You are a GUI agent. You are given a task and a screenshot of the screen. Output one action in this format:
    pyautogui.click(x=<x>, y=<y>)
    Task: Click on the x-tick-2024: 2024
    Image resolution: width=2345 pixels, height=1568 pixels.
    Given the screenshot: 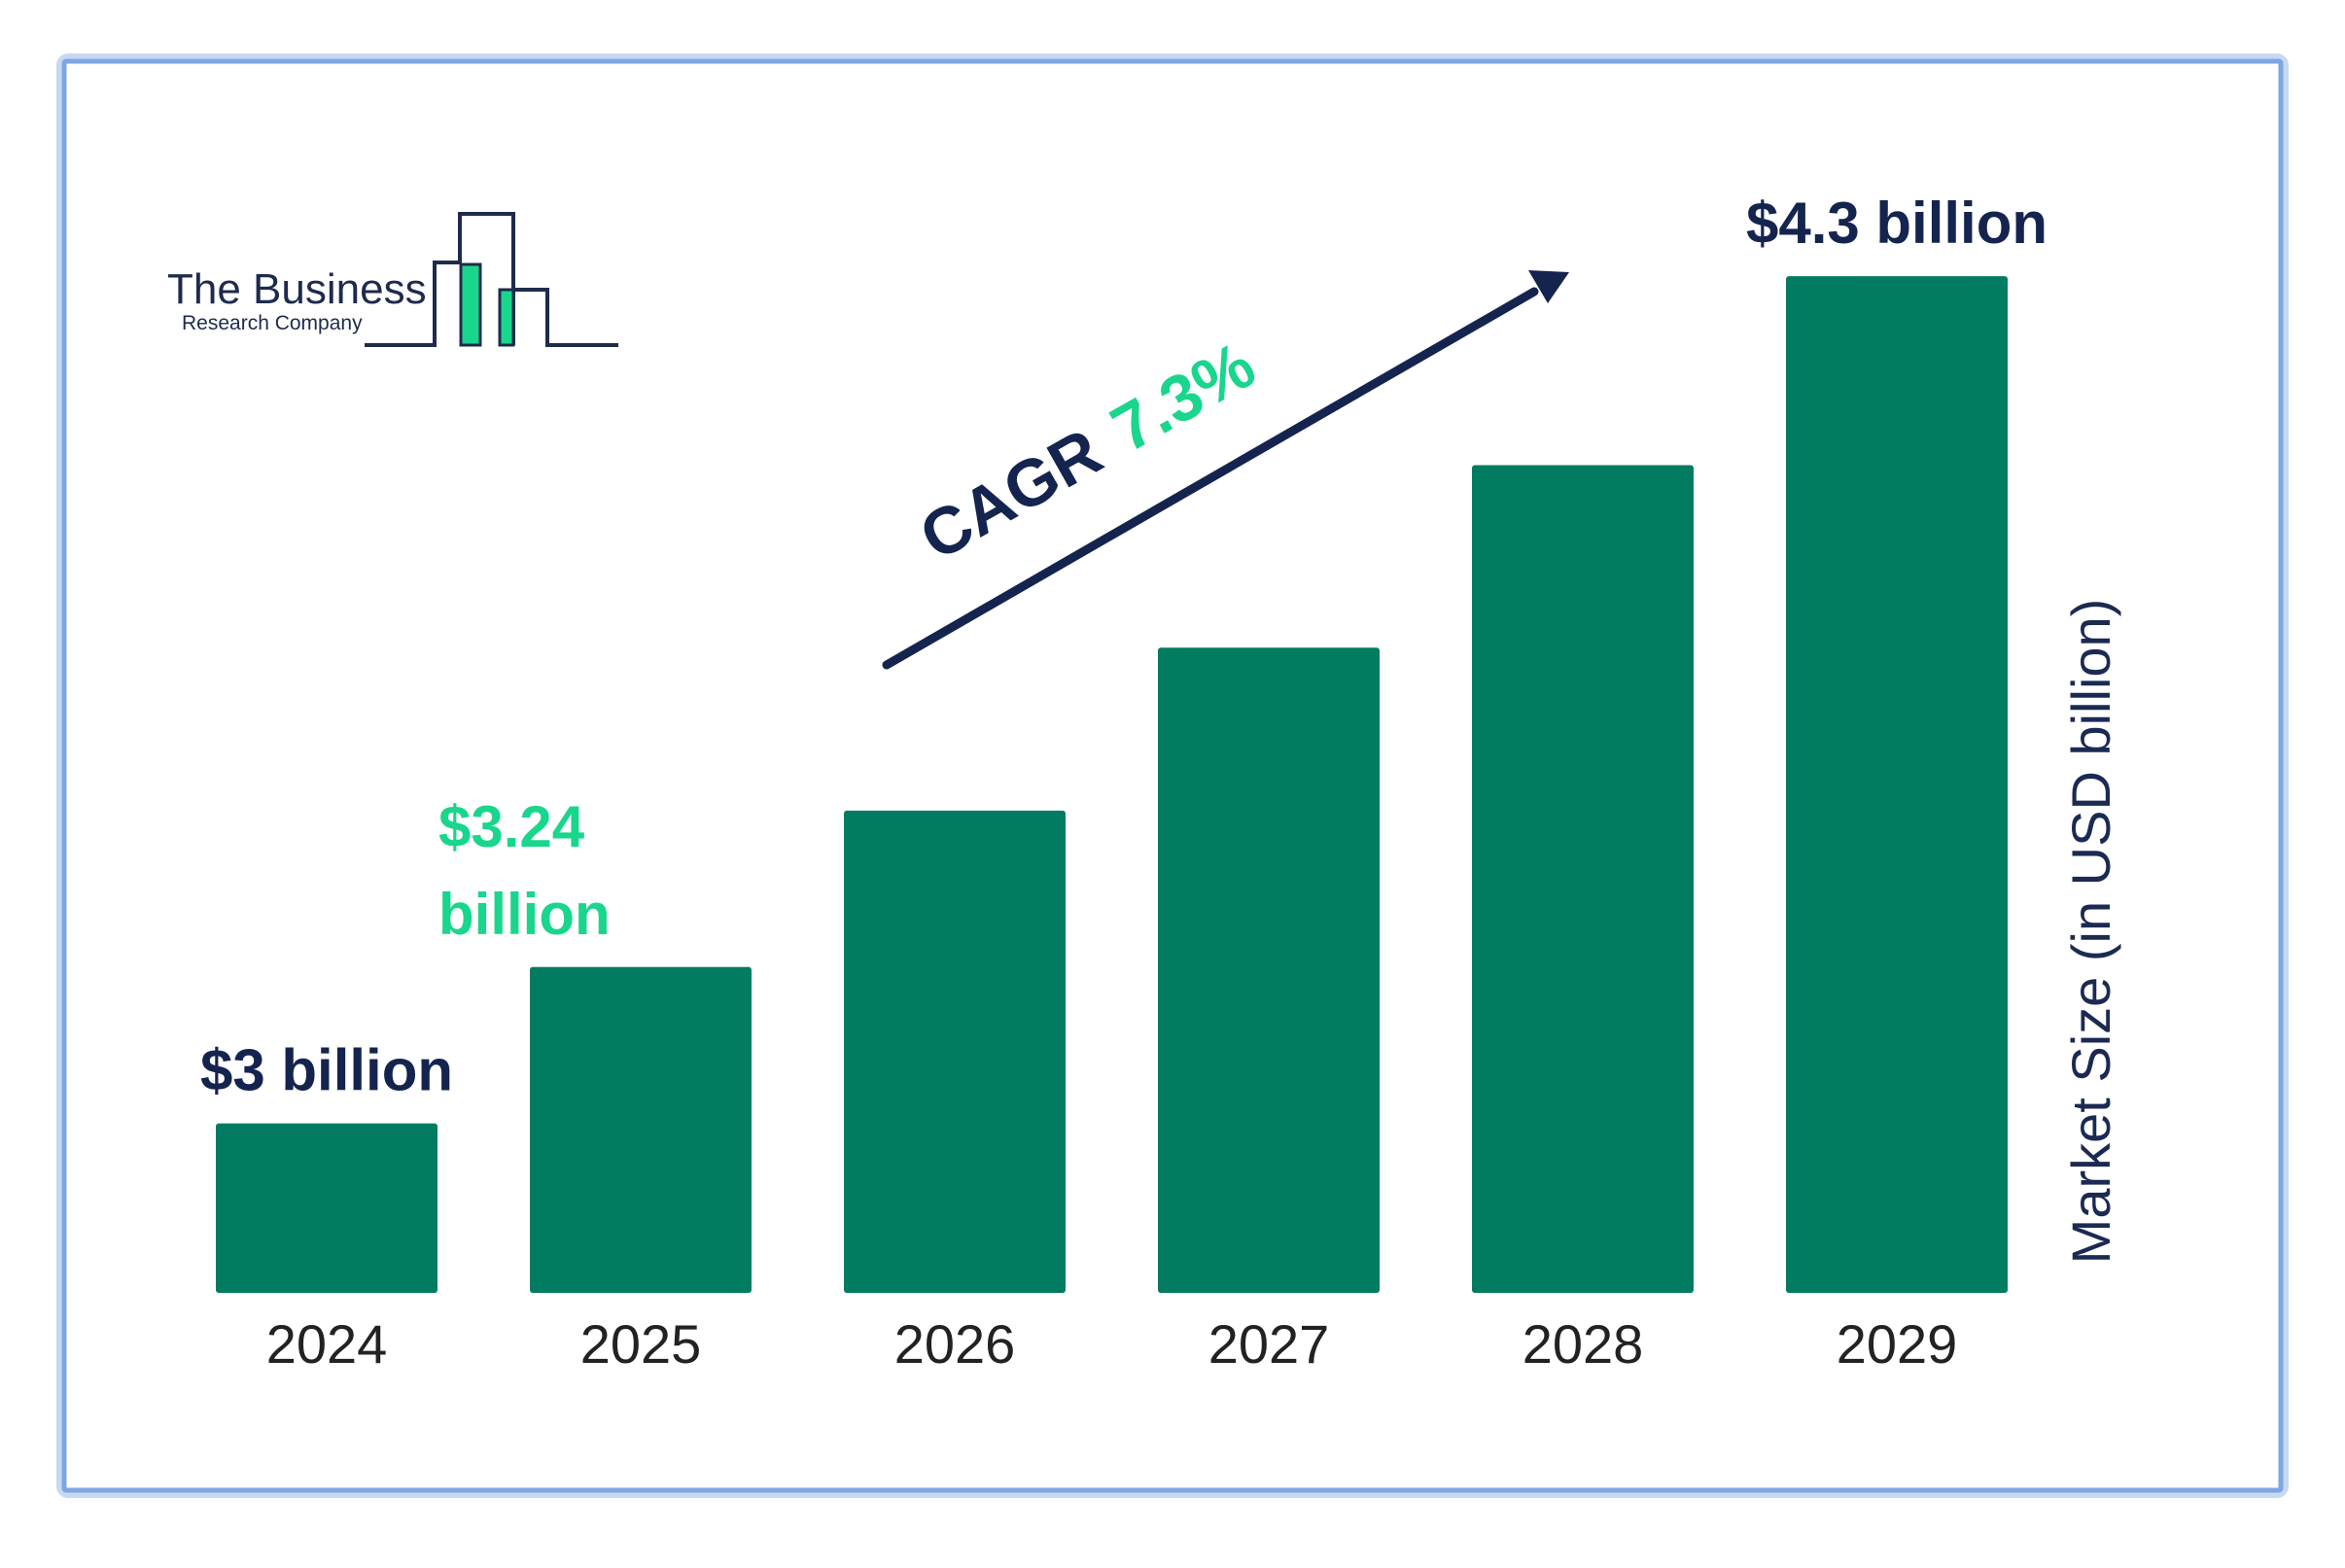 What is the action you would take?
    pyautogui.click(x=327, y=1344)
    